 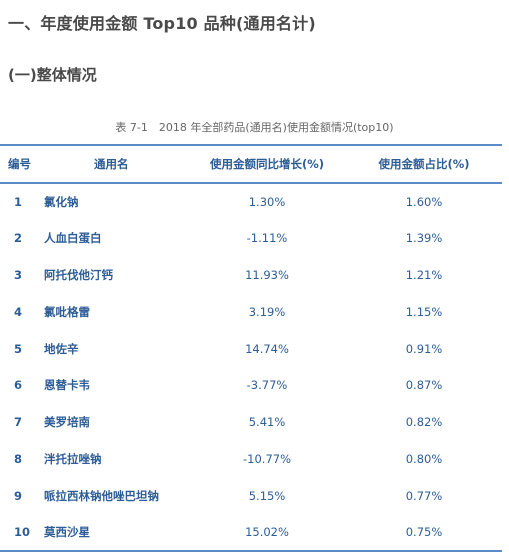 What do you see at coordinates (19, 164) in the screenshot?
I see `header-number: 编号` at bounding box center [19, 164].